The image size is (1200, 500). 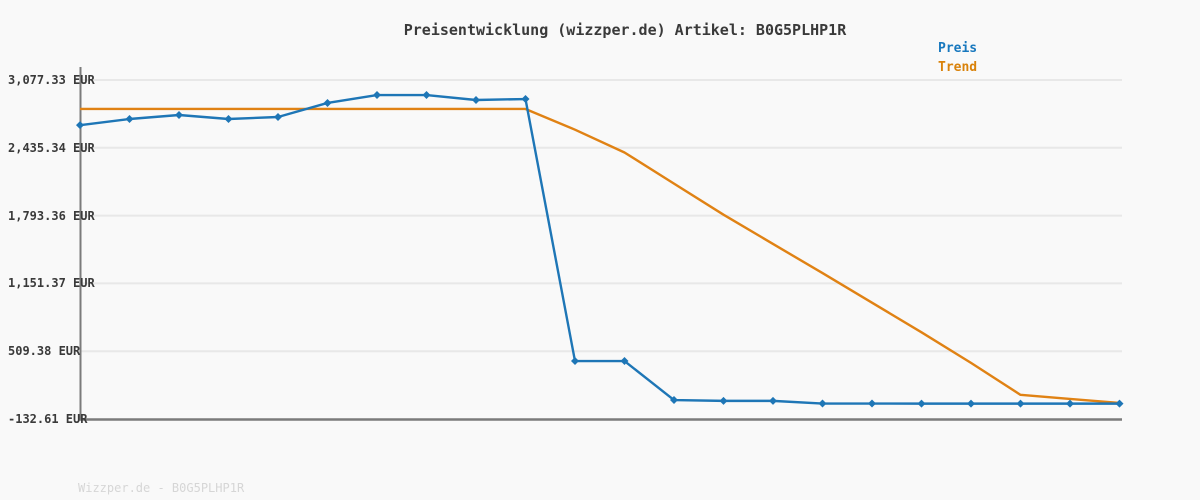 What do you see at coordinates (161, 488) in the screenshot?
I see `watermark-text: Wizzper.de - B0G5PLHP1R` at bounding box center [161, 488].